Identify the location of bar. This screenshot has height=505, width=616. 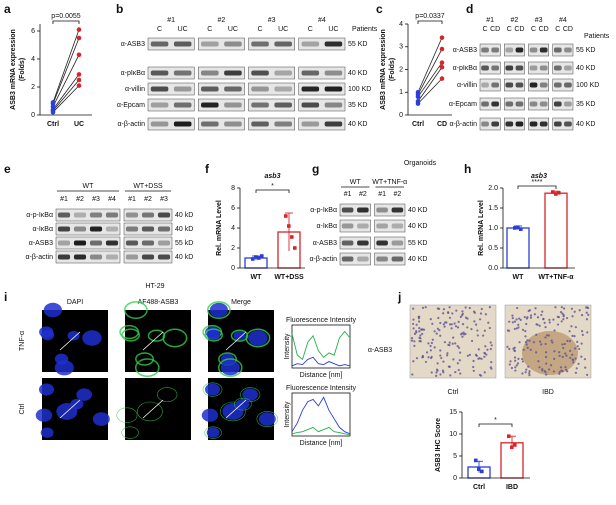
(518, 248).